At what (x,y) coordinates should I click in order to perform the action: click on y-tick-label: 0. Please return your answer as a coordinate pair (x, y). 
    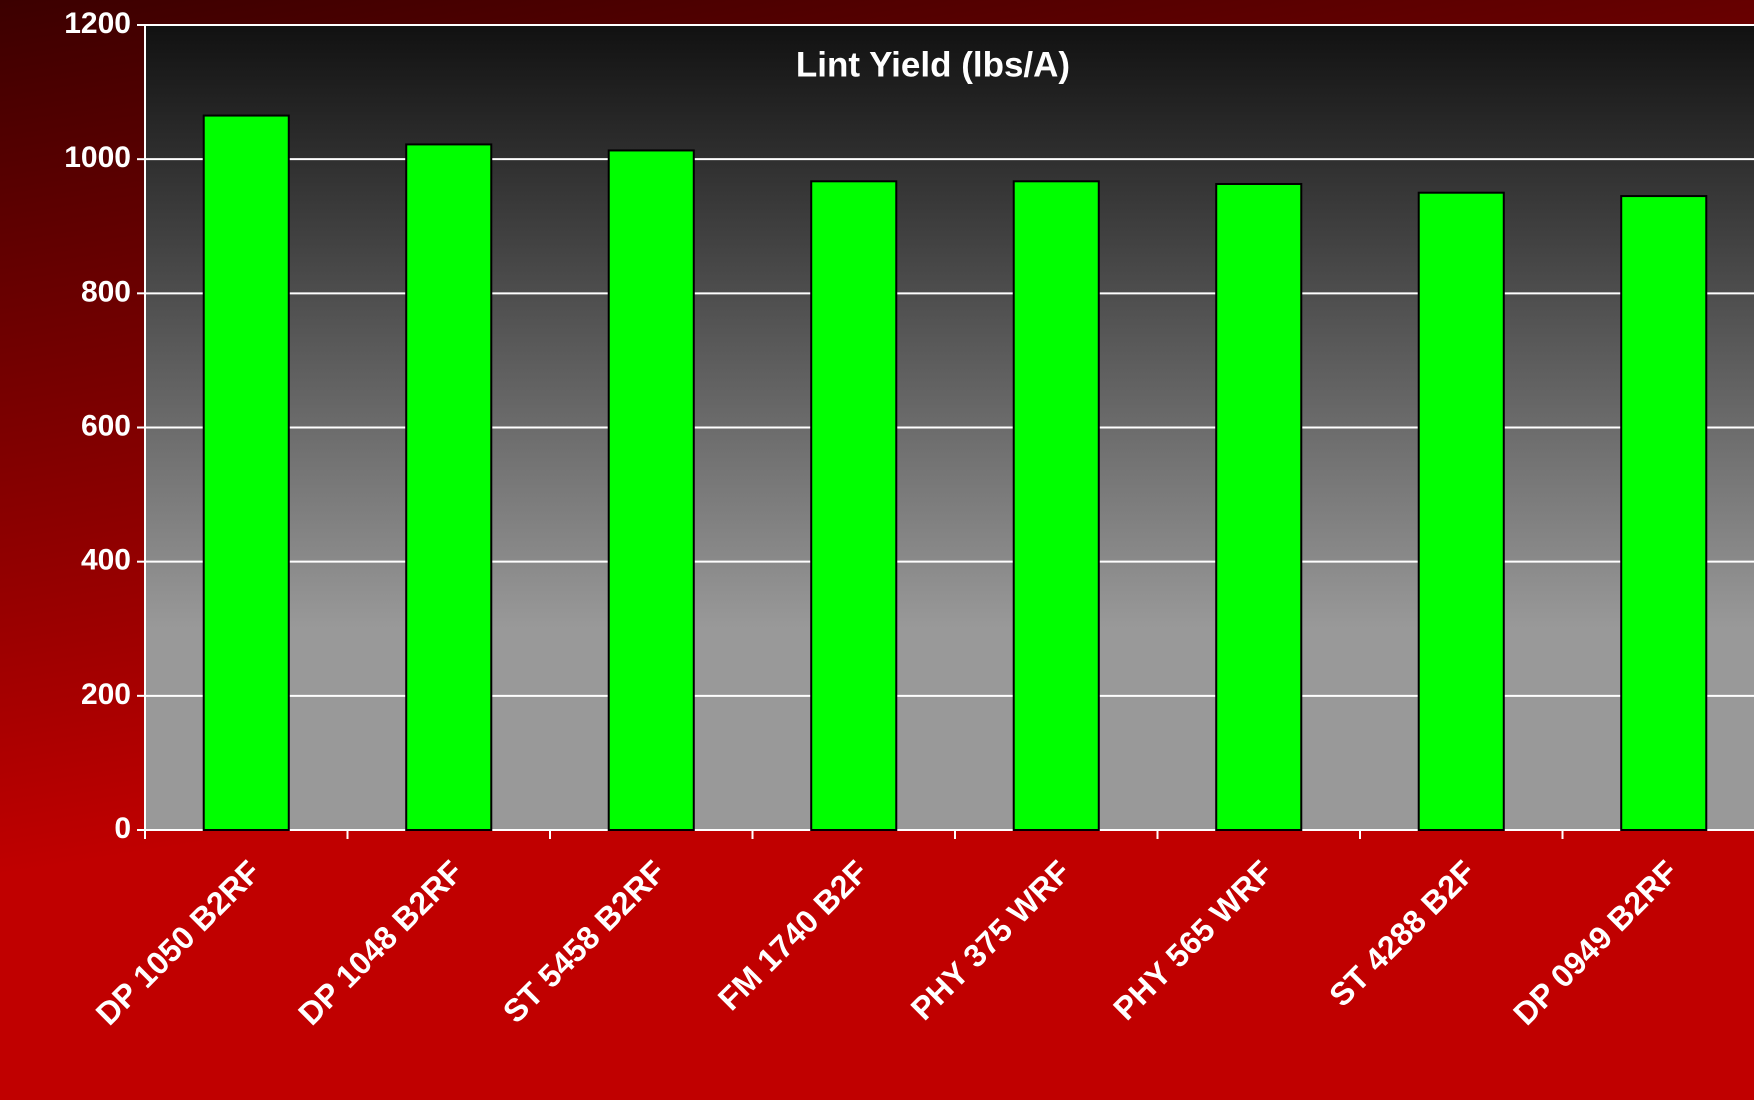
    Looking at the image, I should click on (122, 828).